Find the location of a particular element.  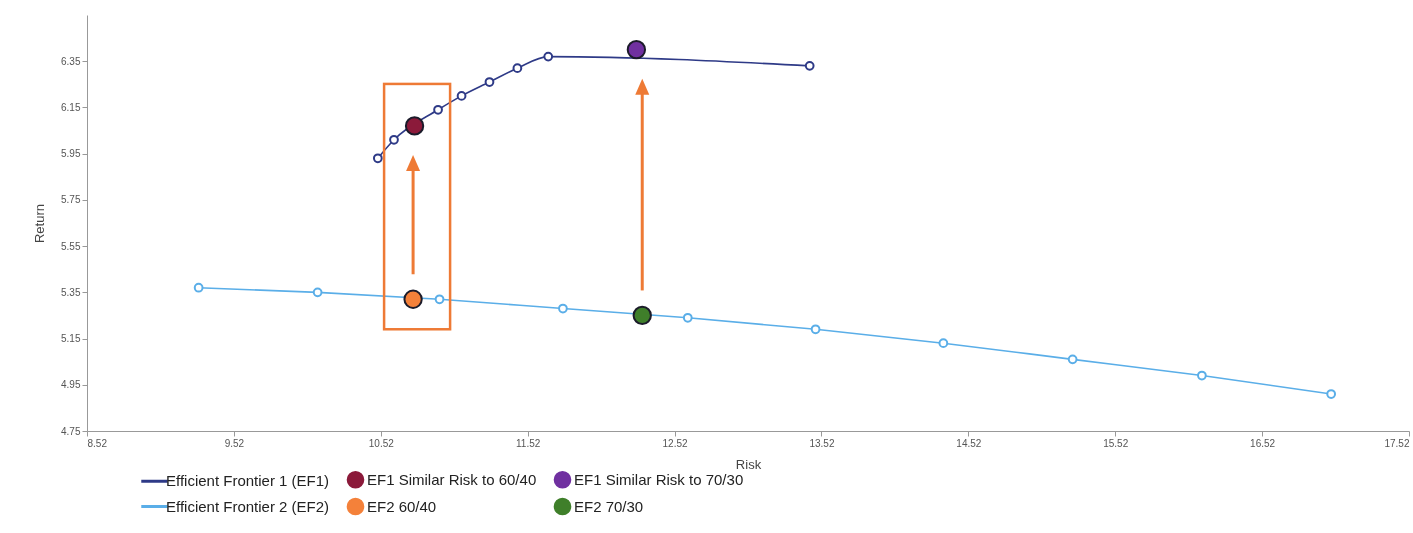

x-tick-label: 16.52 is located at coordinates (1263, 443).